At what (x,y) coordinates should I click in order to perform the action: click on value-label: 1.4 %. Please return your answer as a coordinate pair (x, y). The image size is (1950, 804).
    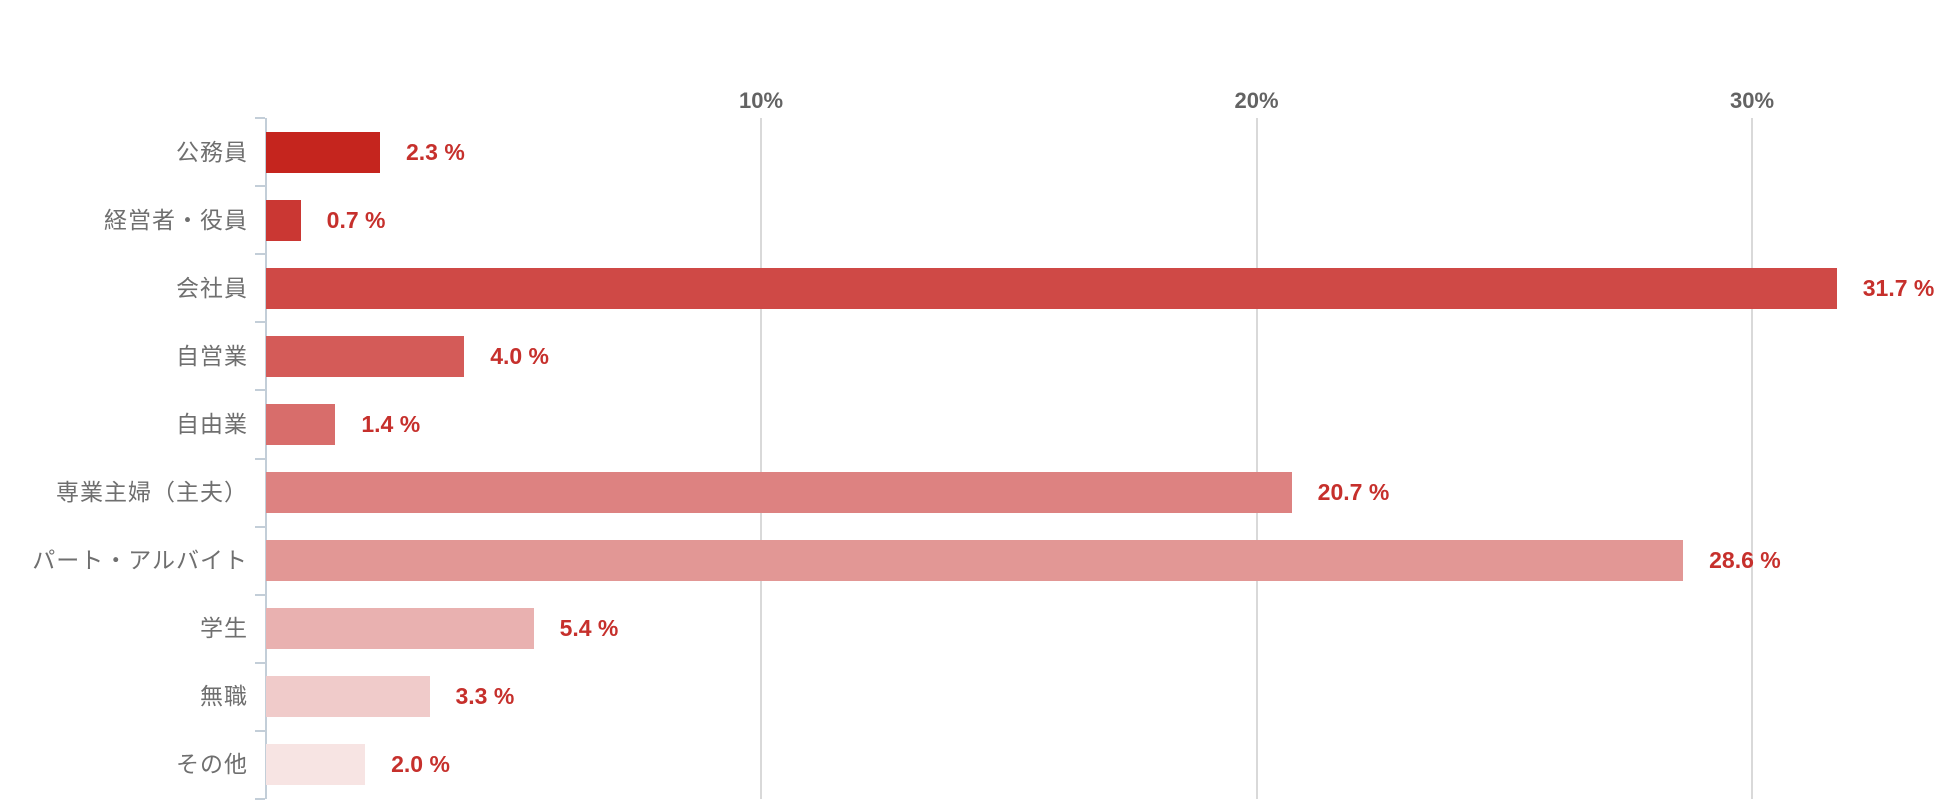
    Looking at the image, I should click on (391, 423).